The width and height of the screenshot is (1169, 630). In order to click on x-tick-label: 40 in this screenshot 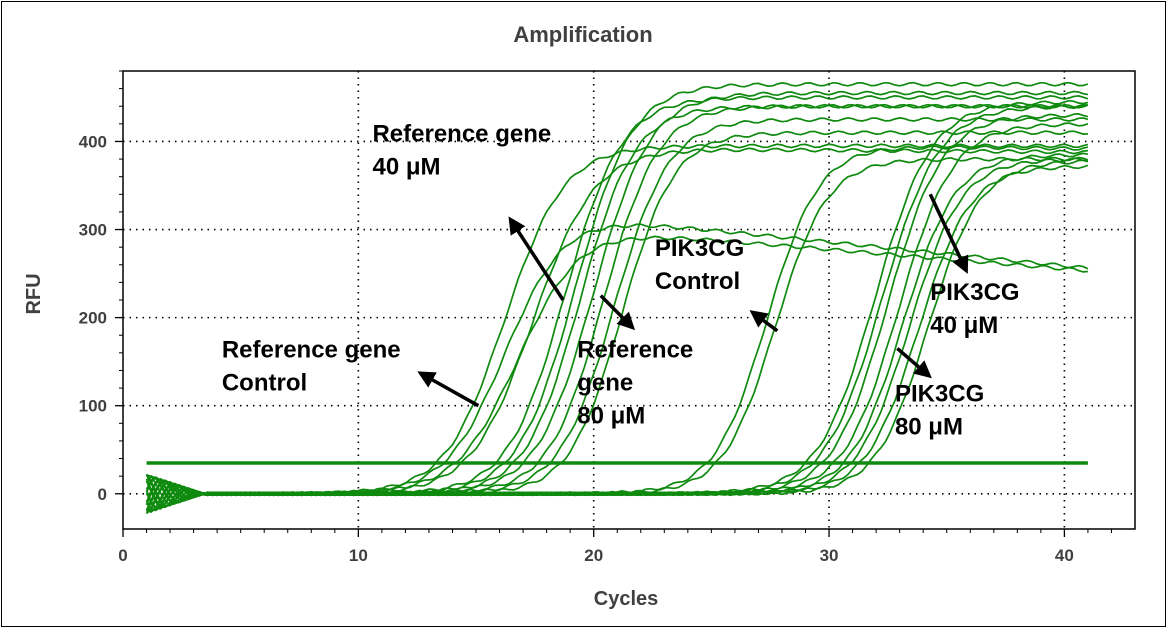, I will do `click(1064, 555)`.